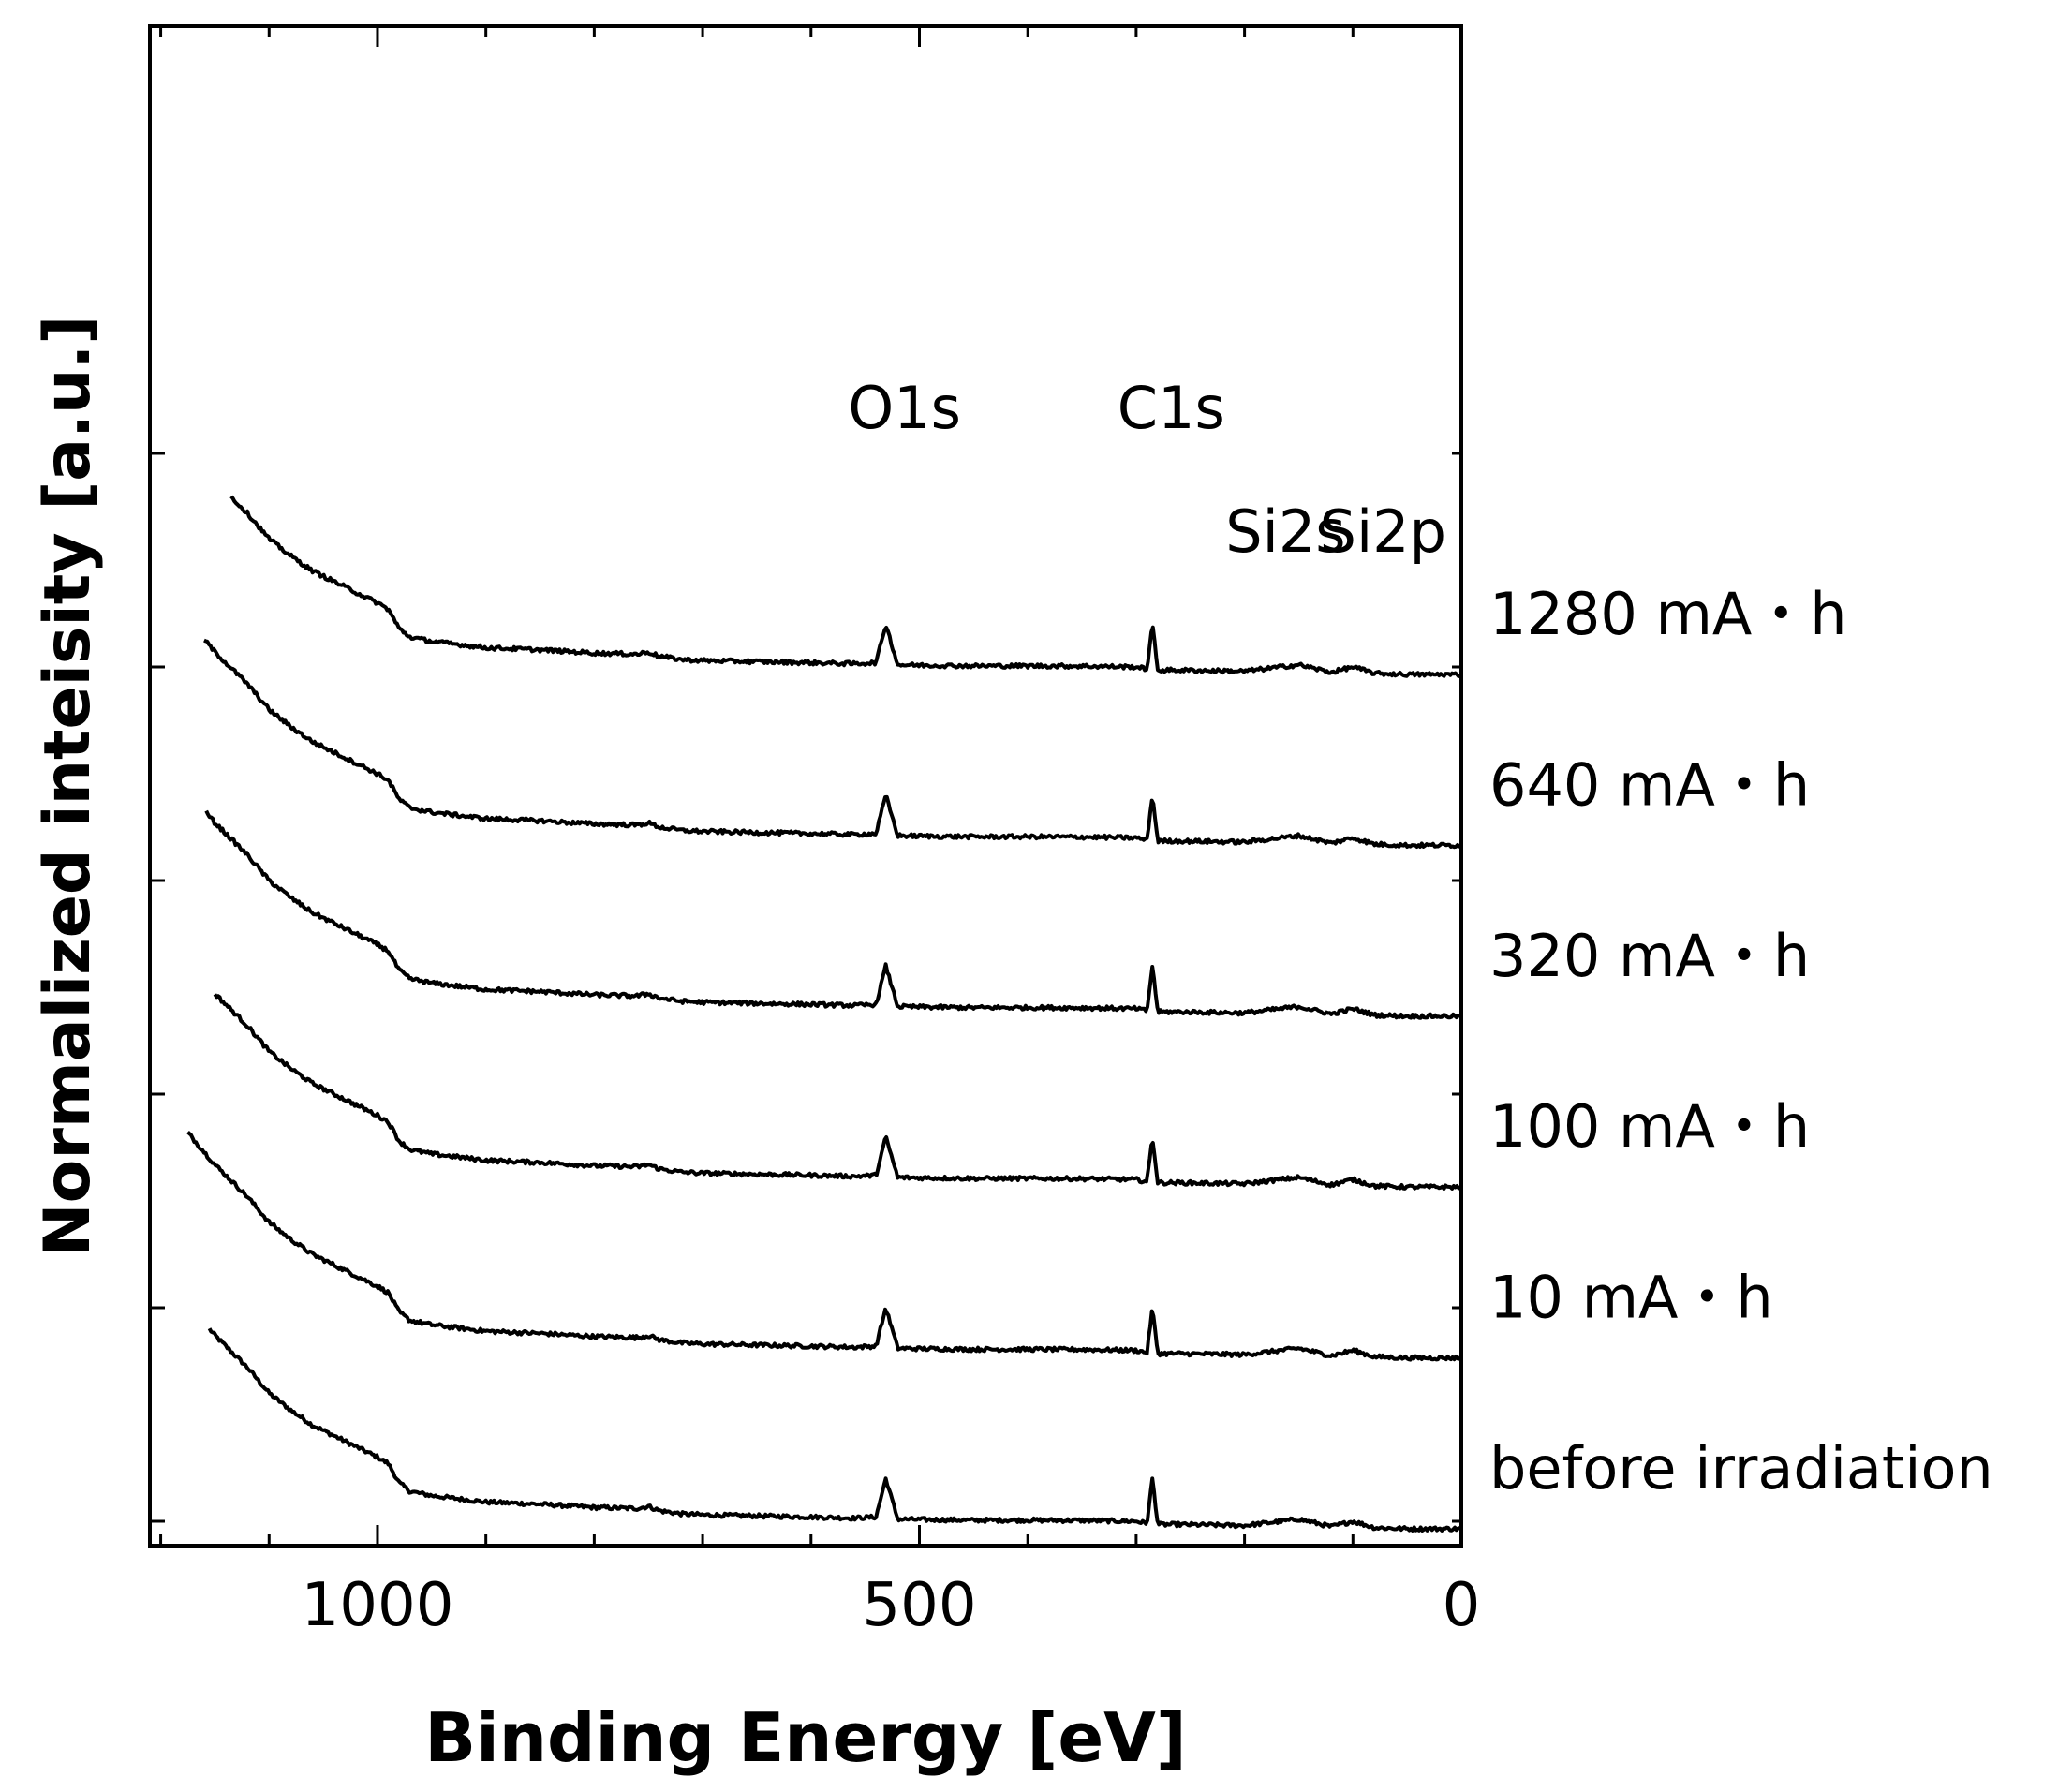  What do you see at coordinates (1668, 614) in the screenshot?
I see `legend-label-5: 1280 mA・h` at bounding box center [1668, 614].